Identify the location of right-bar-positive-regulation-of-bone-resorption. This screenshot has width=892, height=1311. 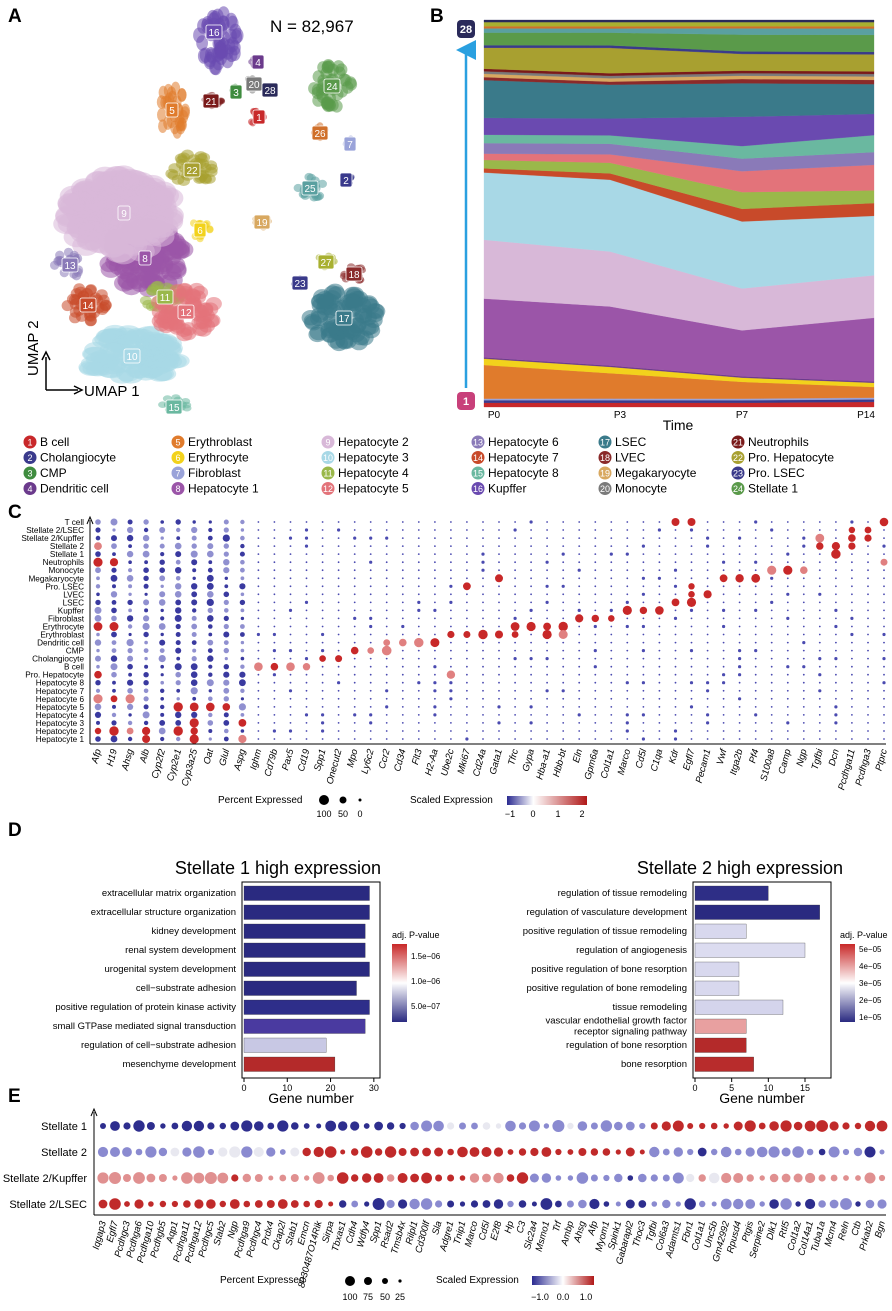
(717, 969).